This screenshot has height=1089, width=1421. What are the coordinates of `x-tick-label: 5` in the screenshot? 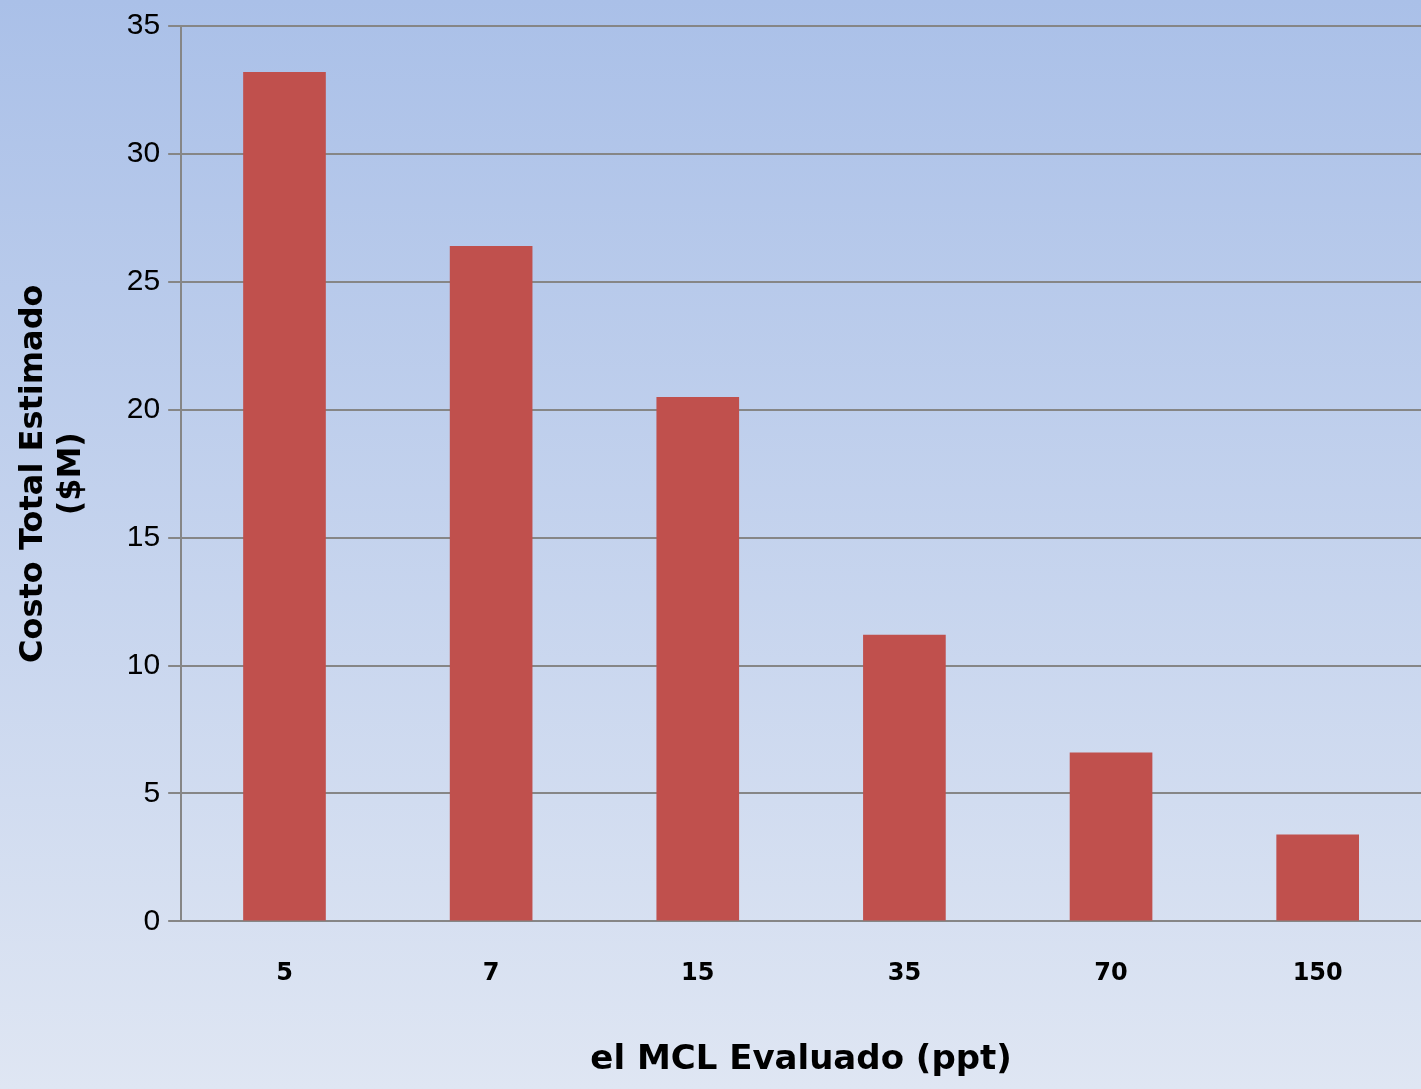 It's located at (284, 972).